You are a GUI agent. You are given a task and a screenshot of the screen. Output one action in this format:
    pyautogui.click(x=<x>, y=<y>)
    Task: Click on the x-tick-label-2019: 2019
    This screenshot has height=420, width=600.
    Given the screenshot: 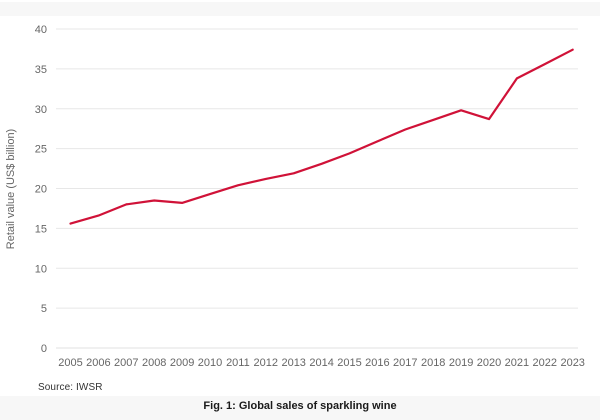 What is the action you would take?
    pyautogui.click(x=461, y=363)
    